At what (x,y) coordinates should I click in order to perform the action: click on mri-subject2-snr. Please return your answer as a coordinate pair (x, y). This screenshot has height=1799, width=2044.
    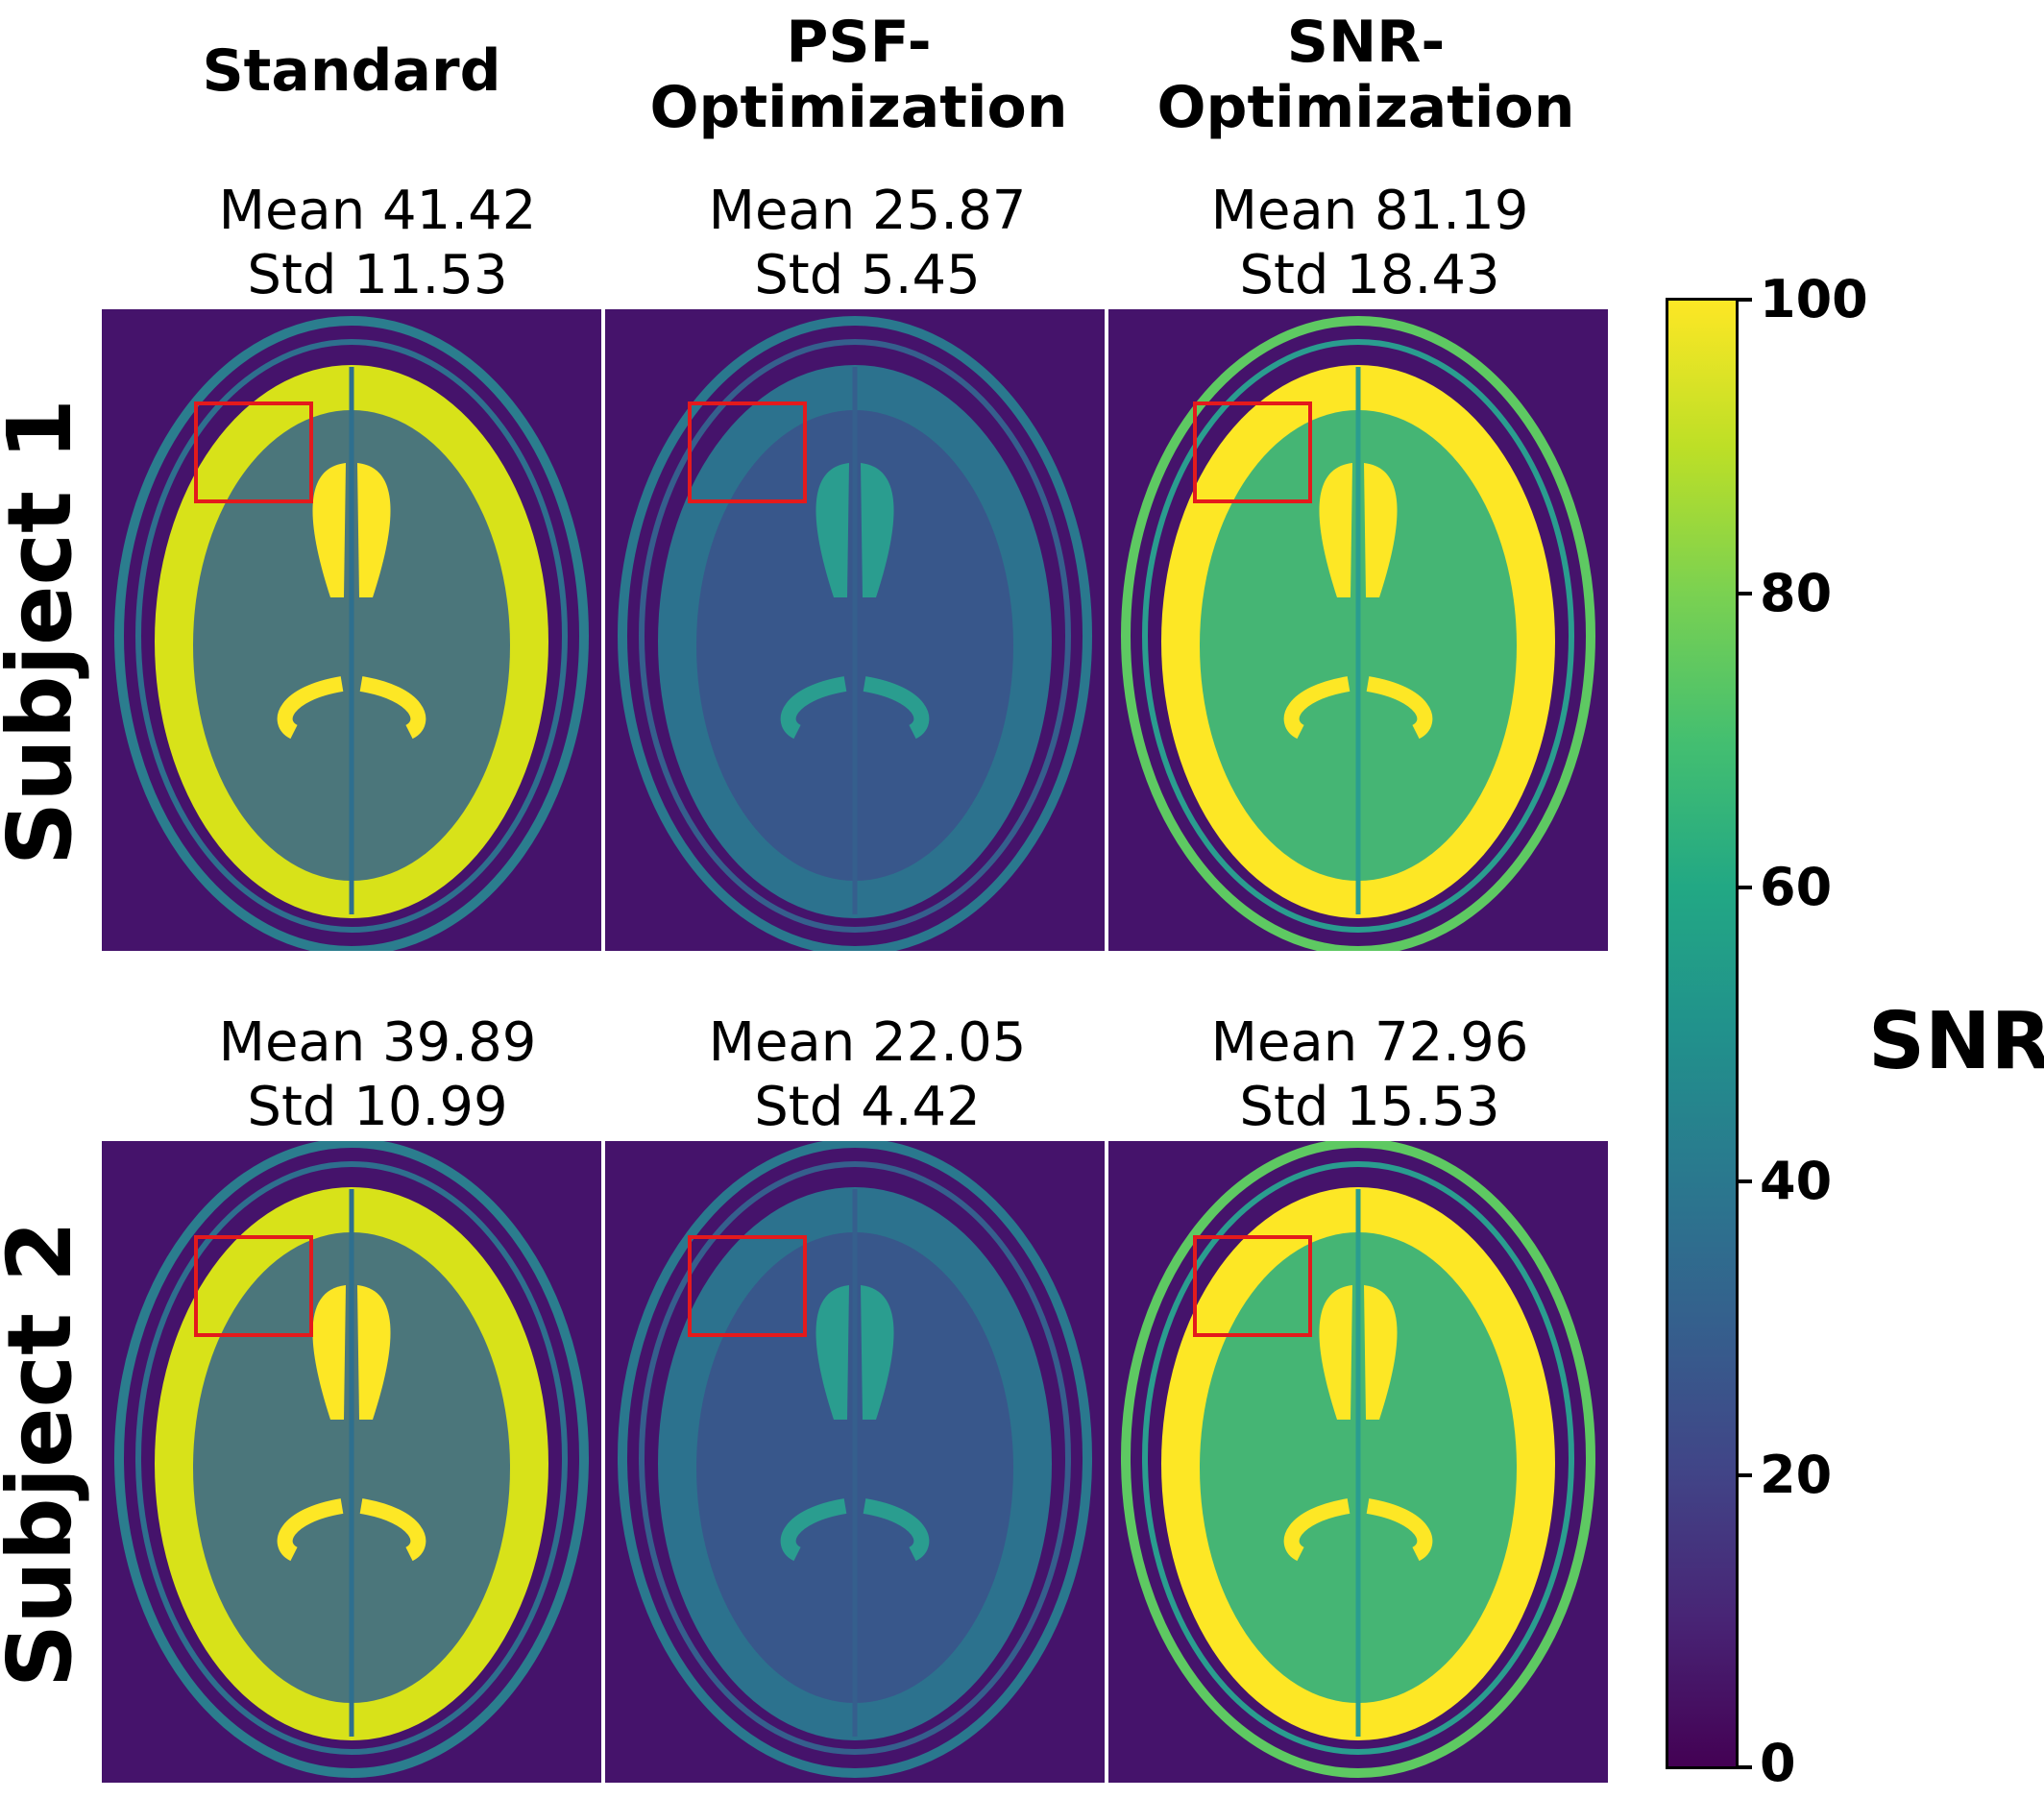
    Looking at the image, I should click on (1358, 1462).